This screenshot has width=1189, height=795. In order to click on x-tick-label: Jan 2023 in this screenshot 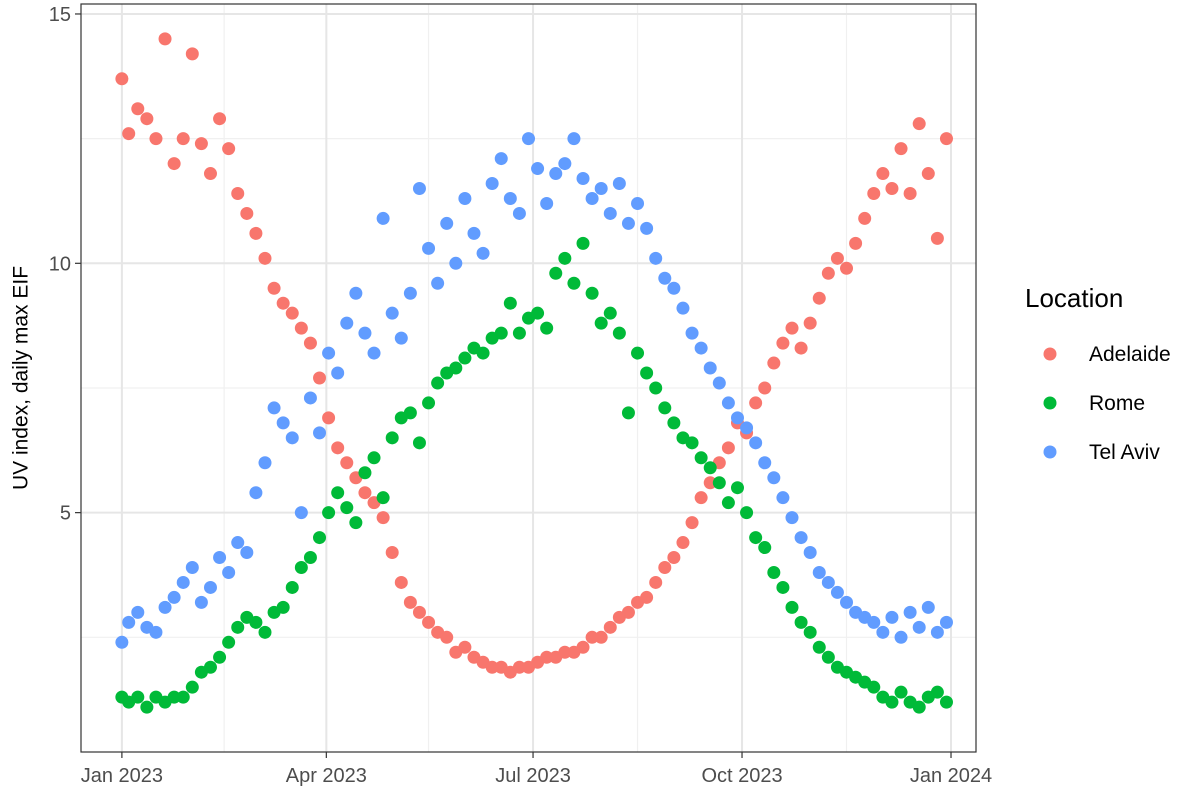, I will do `click(122, 776)`.